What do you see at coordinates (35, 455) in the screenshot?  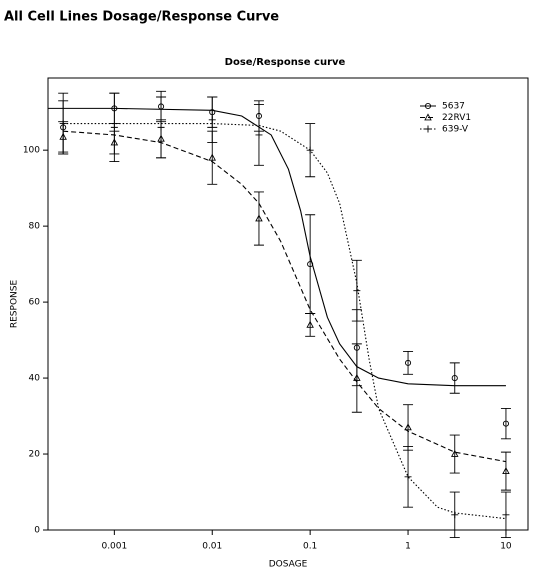 I see `y-tick-label: 20` at bounding box center [35, 455].